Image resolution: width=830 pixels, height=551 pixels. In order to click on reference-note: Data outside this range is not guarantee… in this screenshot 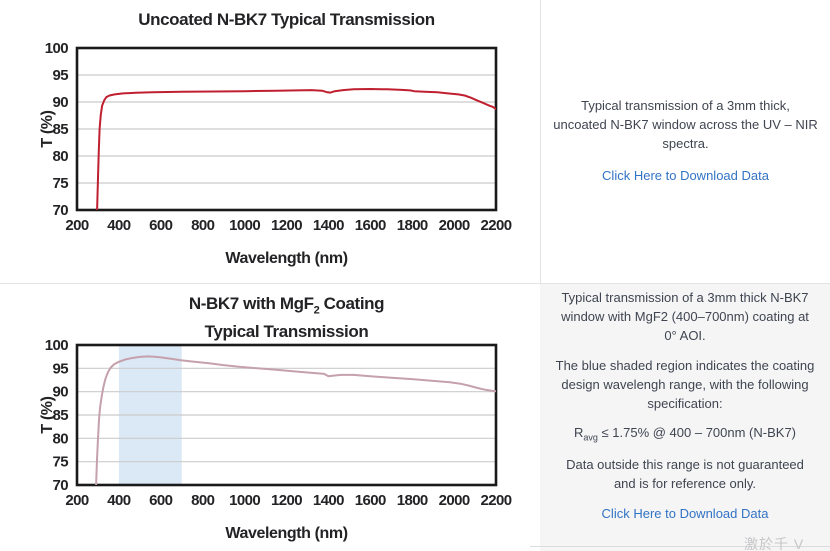, I will do `click(685, 474)`.